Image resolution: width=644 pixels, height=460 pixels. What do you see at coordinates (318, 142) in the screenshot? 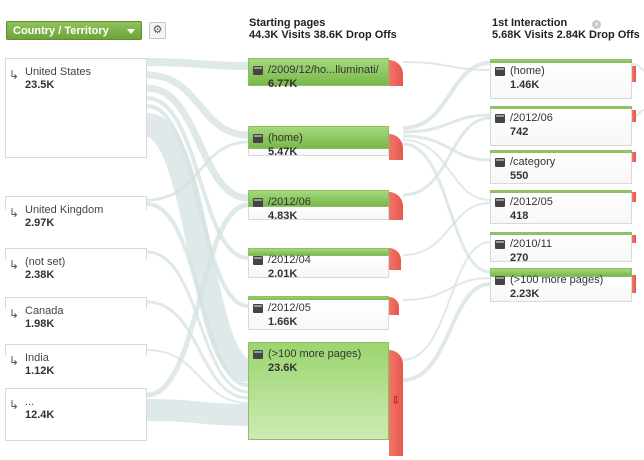
I see `starting-page-node: (home) 5.47K` at bounding box center [318, 142].